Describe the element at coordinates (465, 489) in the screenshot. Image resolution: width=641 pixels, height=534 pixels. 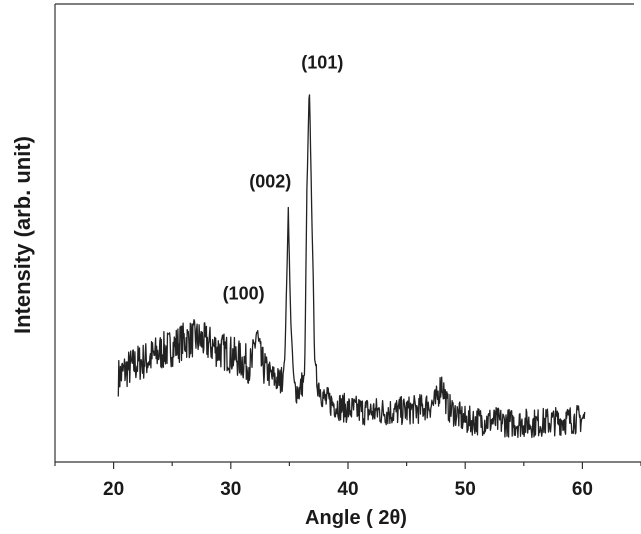
I see `x-tick-label: 50` at that location.